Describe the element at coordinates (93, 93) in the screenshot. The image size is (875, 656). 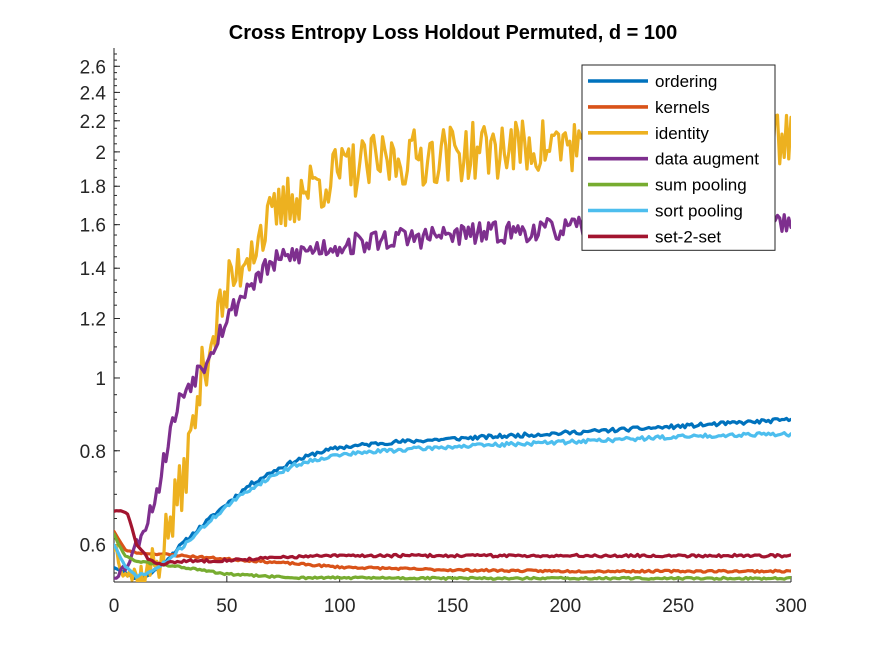
I see `y-tick-label: 2.4` at that location.